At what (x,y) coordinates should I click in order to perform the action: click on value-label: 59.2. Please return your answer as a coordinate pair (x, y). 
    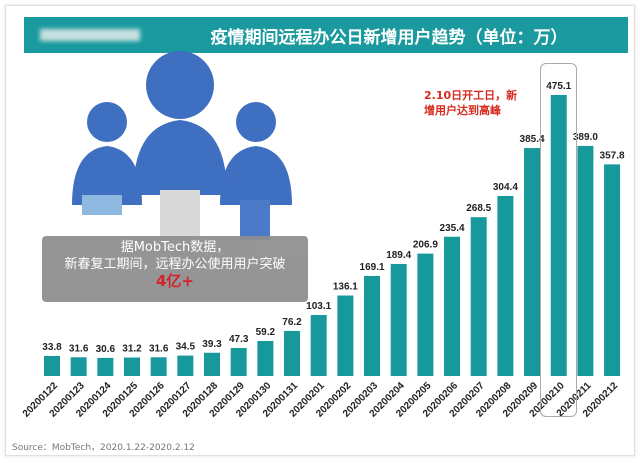
    Looking at the image, I should click on (266, 332).